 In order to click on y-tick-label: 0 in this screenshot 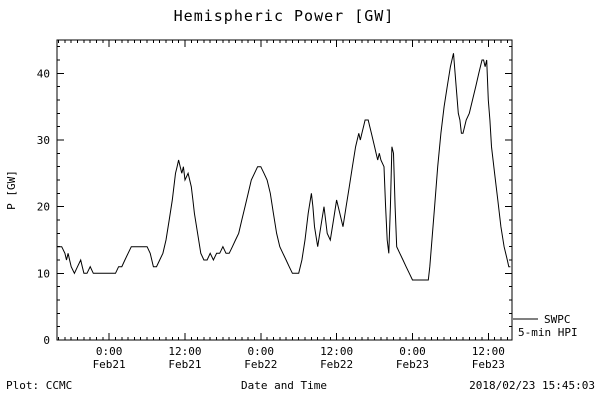, I will do `click(46, 340)`.